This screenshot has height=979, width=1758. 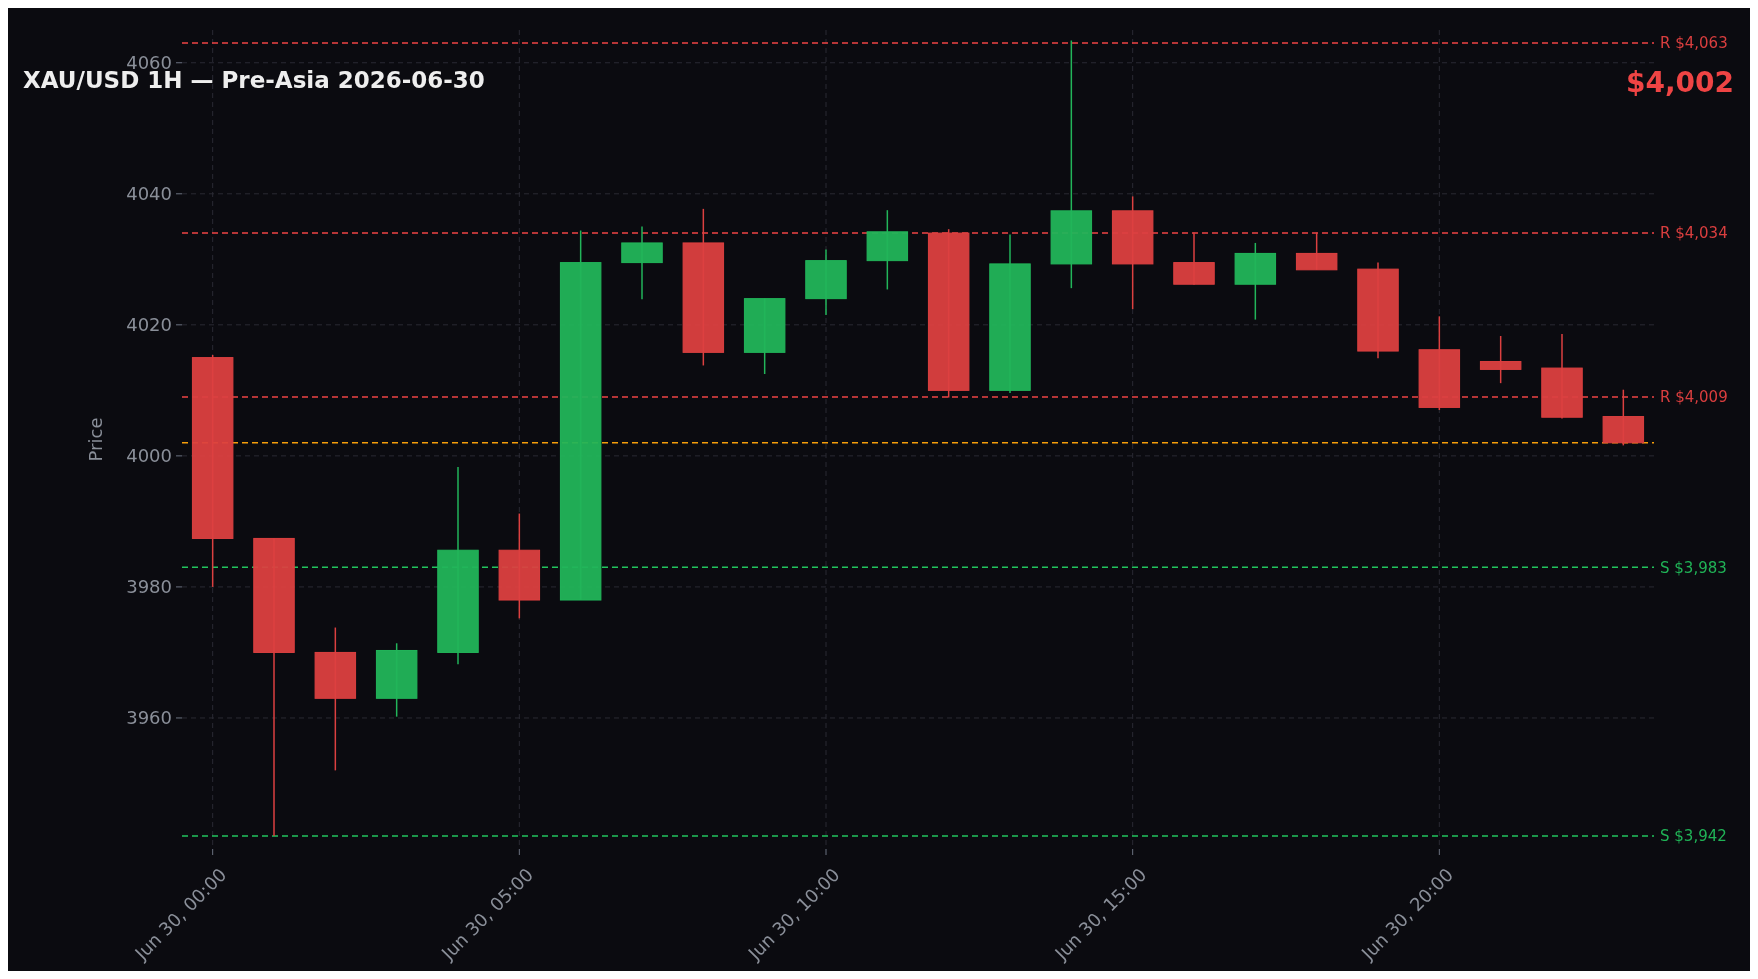 I want to click on ref-line-label: R $4,034, so click(x=1694, y=233).